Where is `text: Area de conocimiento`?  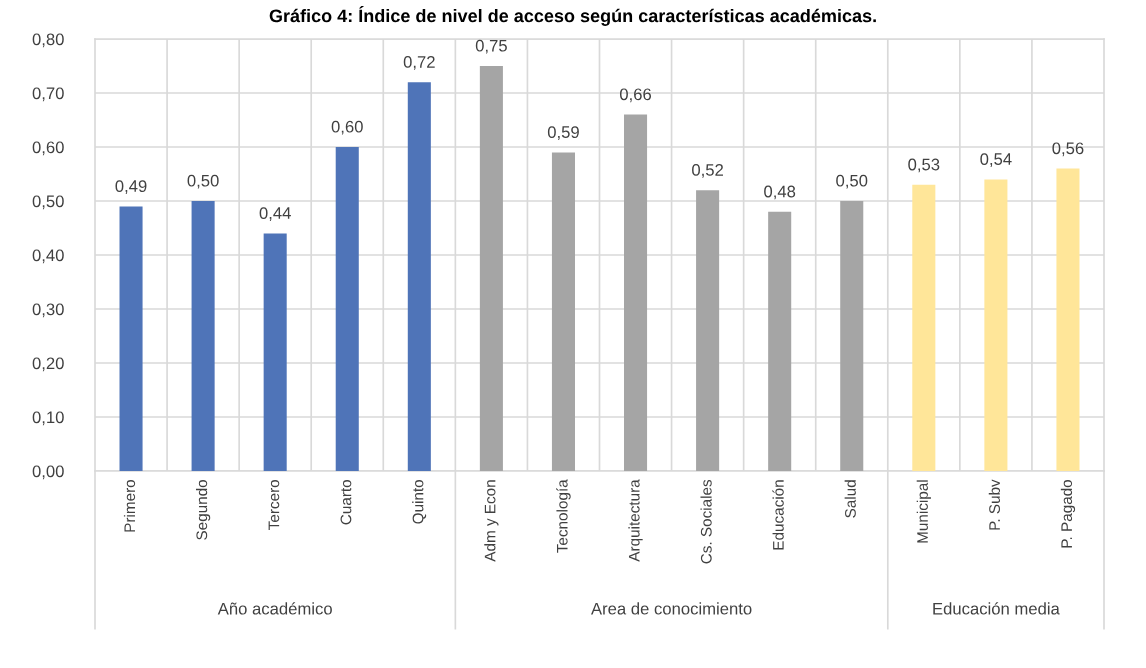 text: Area de conocimiento is located at coordinates (671, 608).